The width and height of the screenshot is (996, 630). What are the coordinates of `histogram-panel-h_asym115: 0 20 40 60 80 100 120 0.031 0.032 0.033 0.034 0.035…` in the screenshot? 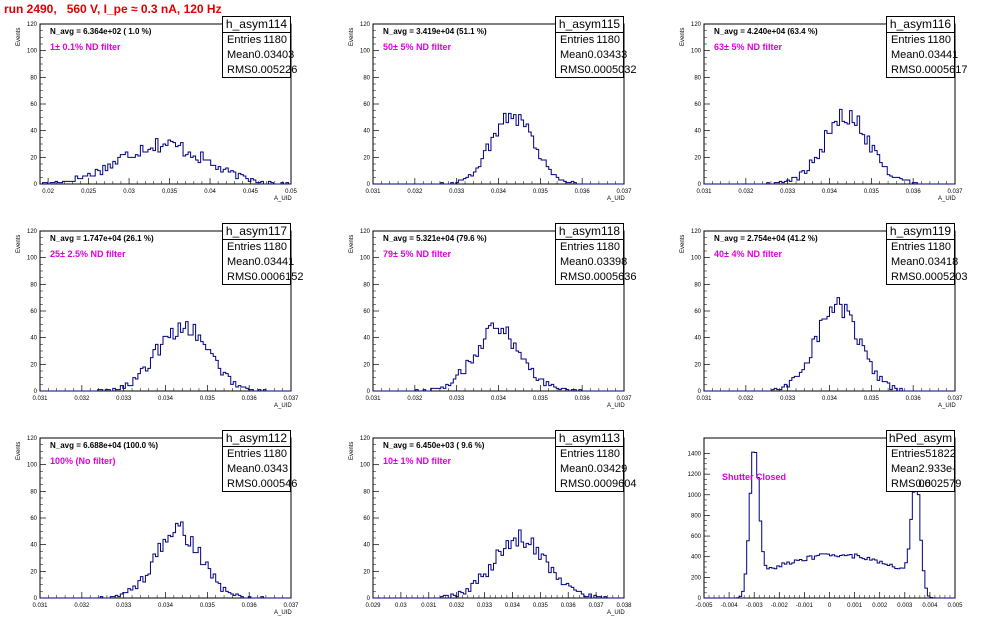 It's located at (493, 116).